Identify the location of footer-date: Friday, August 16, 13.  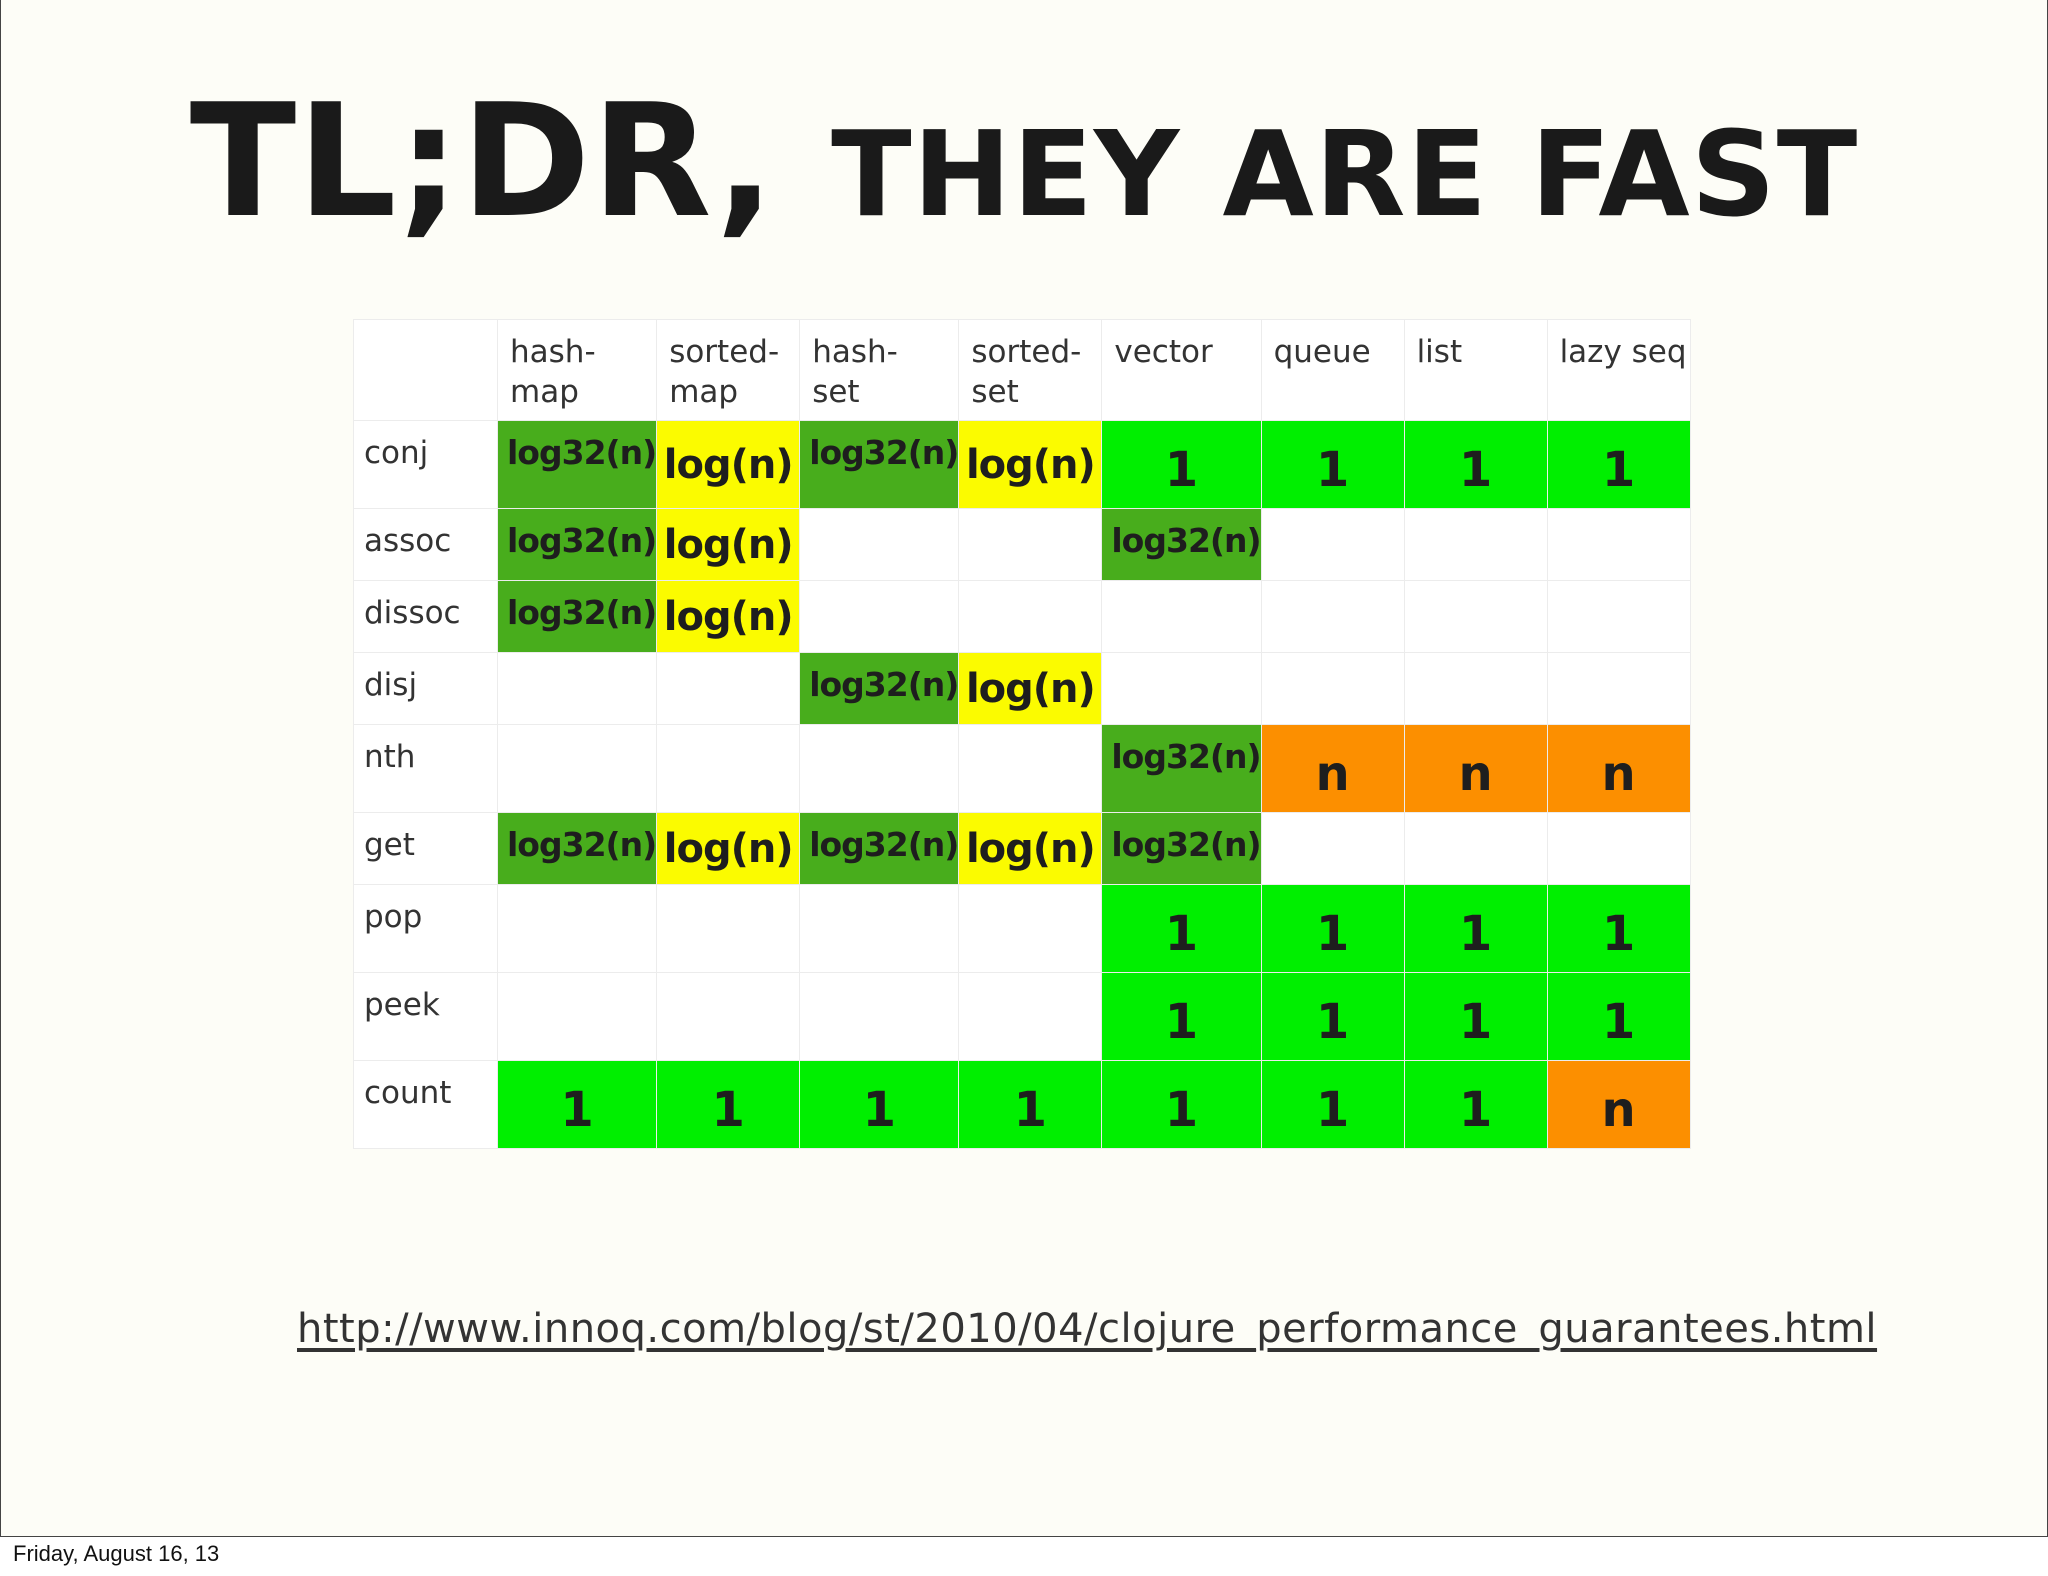
(116, 1553).